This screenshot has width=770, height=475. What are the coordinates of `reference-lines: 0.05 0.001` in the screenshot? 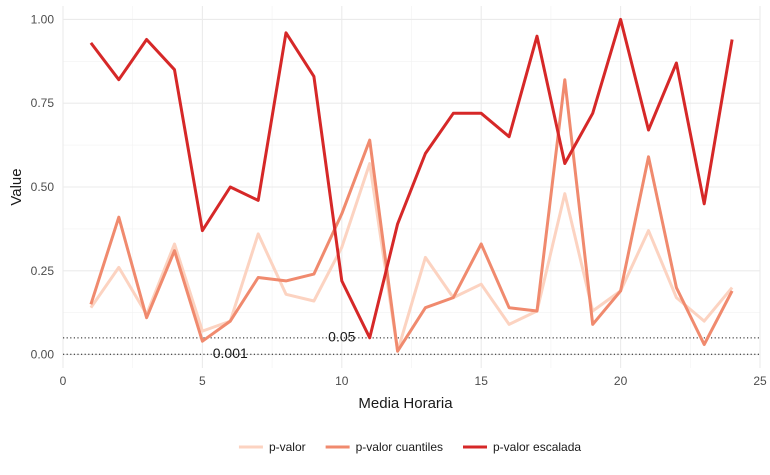 It's located at (411, 345).